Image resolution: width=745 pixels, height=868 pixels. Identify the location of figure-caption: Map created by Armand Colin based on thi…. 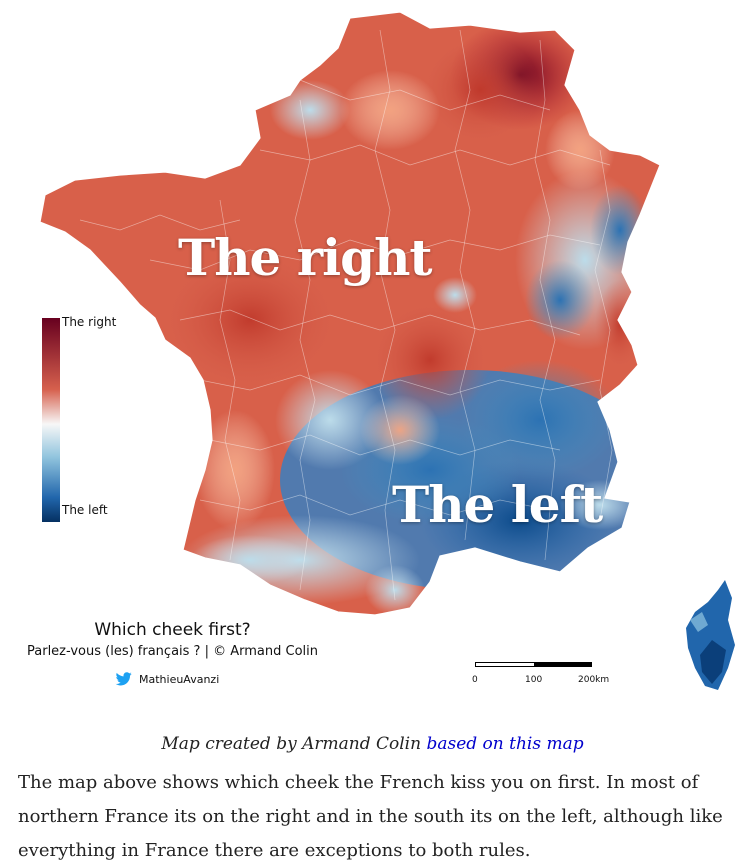
(372, 744).